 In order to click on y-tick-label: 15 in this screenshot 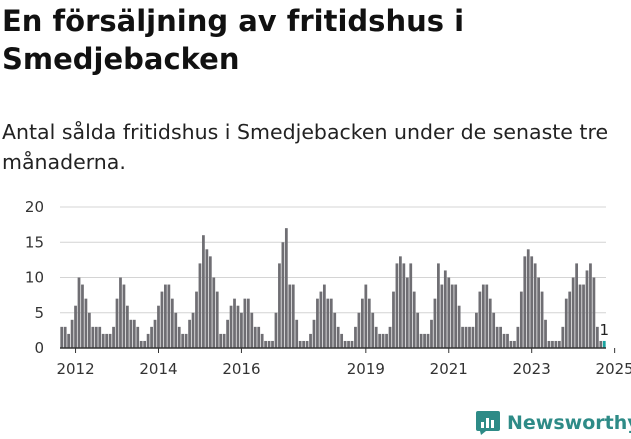, I will do `click(34, 242)`.